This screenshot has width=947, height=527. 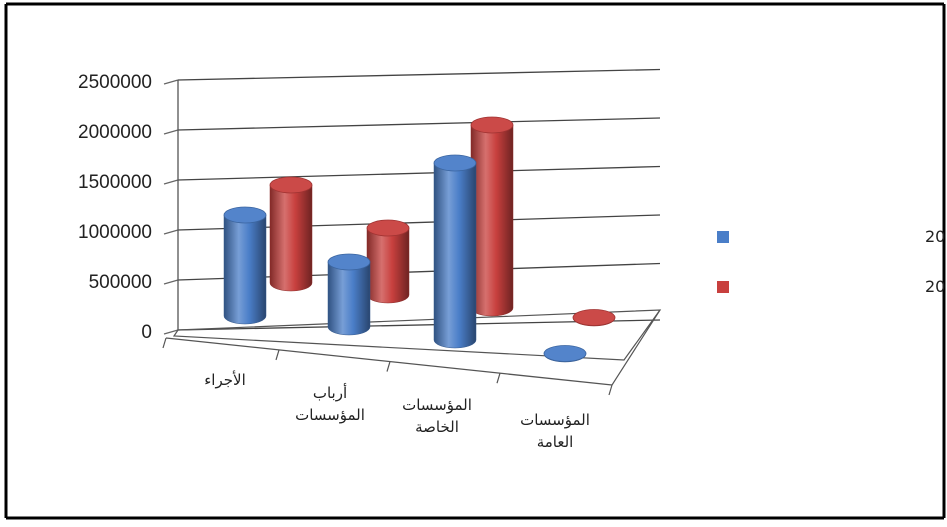 What do you see at coordinates (555, 431) in the screenshot?
I see `x-tick-label: المؤسسات العامة` at bounding box center [555, 431].